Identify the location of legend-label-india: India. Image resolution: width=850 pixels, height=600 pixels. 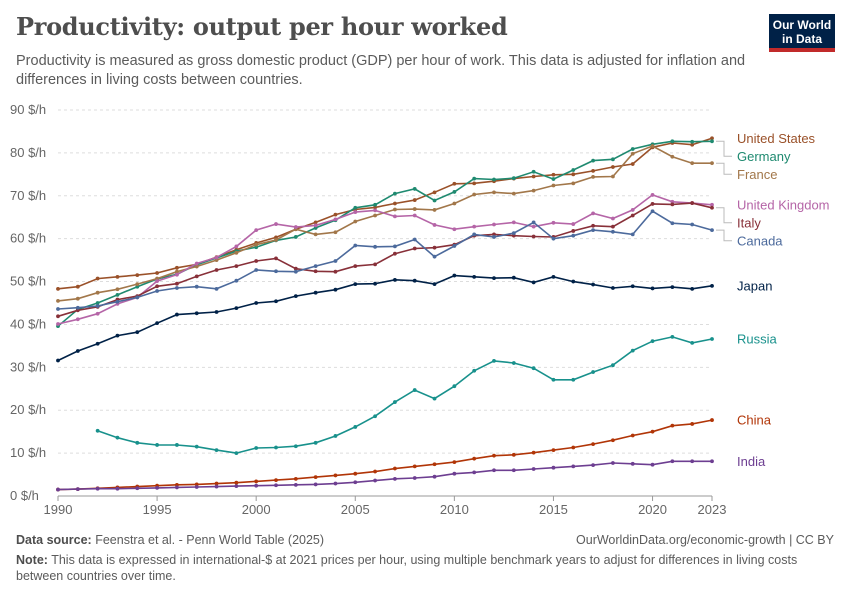
(751, 461).